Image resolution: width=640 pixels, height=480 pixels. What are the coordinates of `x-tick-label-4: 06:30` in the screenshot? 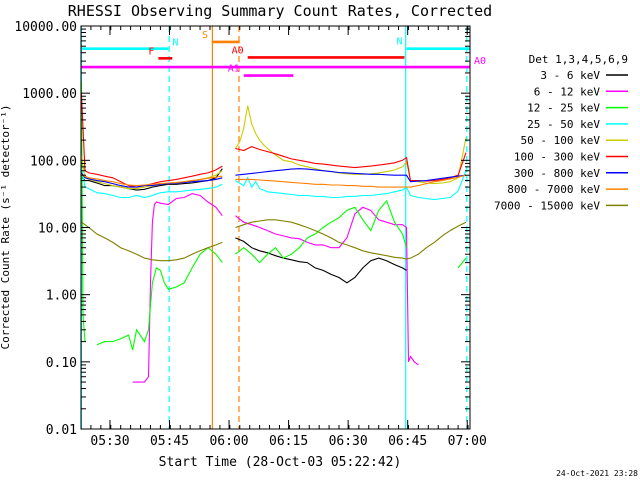 It's located at (348, 441).